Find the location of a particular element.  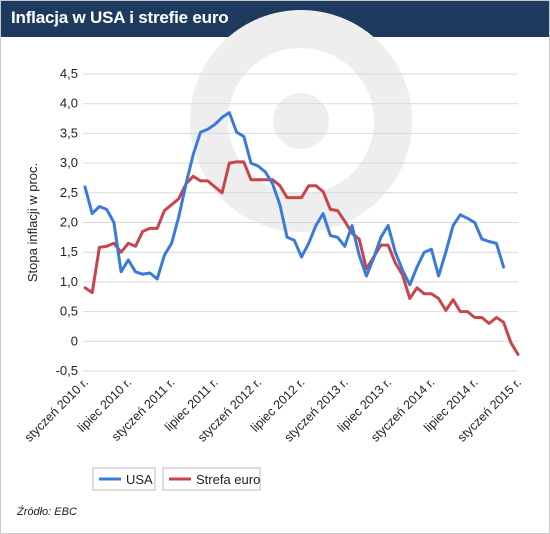

y-tick-label: 0 is located at coordinates (74, 340).